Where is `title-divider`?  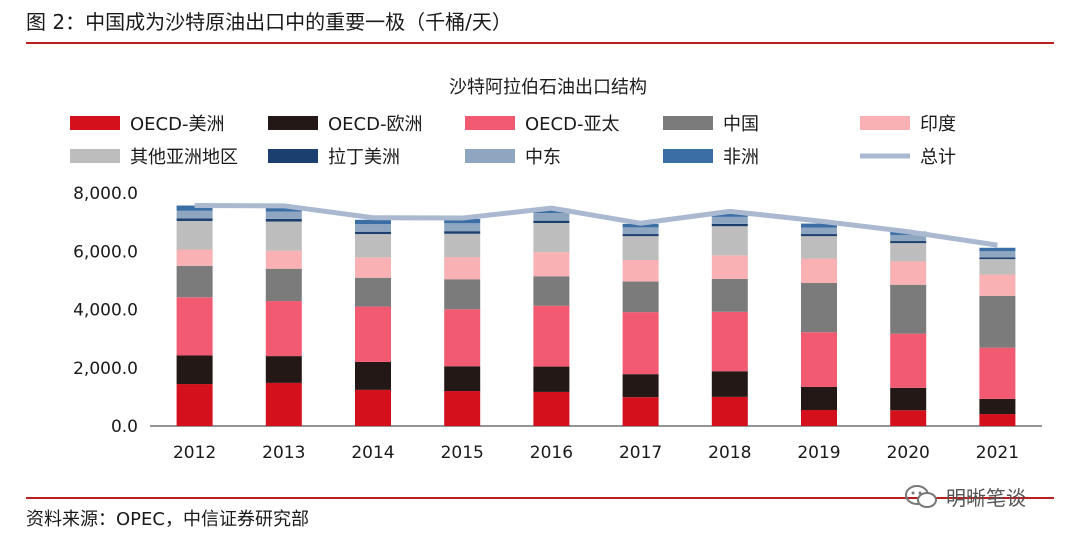
title-divider is located at coordinates (540, 43).